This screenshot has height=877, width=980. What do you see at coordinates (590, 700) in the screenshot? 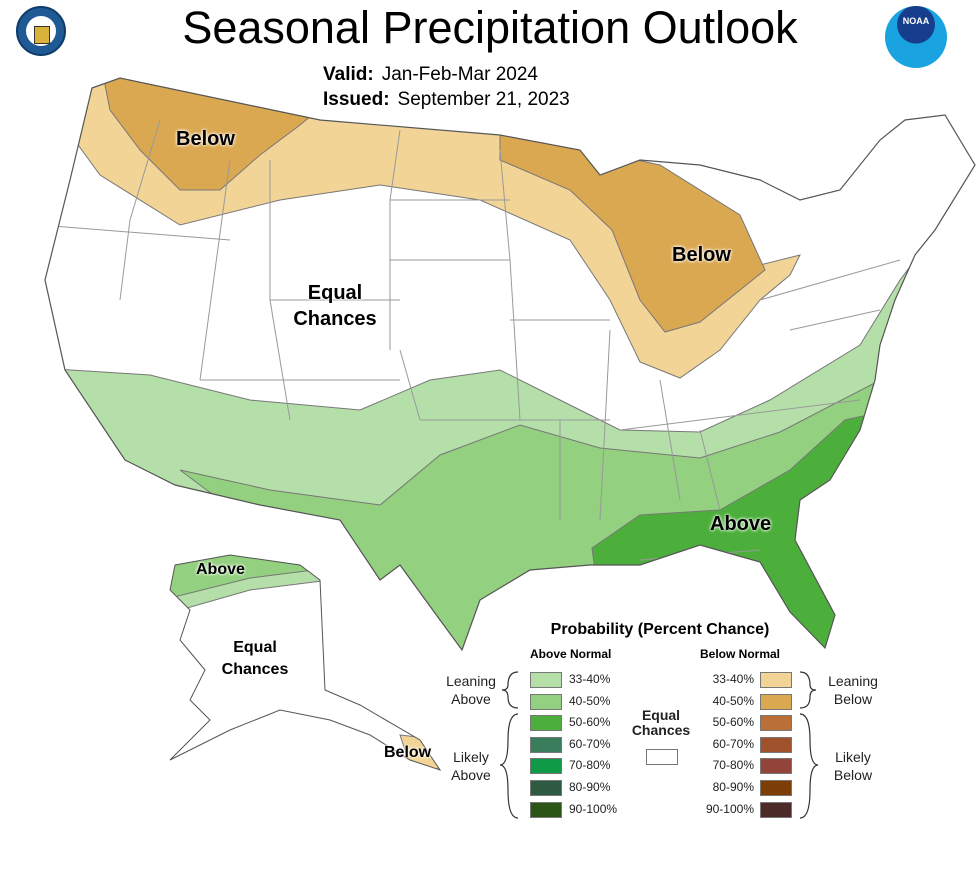
I see `legend-range-above: 40-50%` at bounding box center [590, 700].